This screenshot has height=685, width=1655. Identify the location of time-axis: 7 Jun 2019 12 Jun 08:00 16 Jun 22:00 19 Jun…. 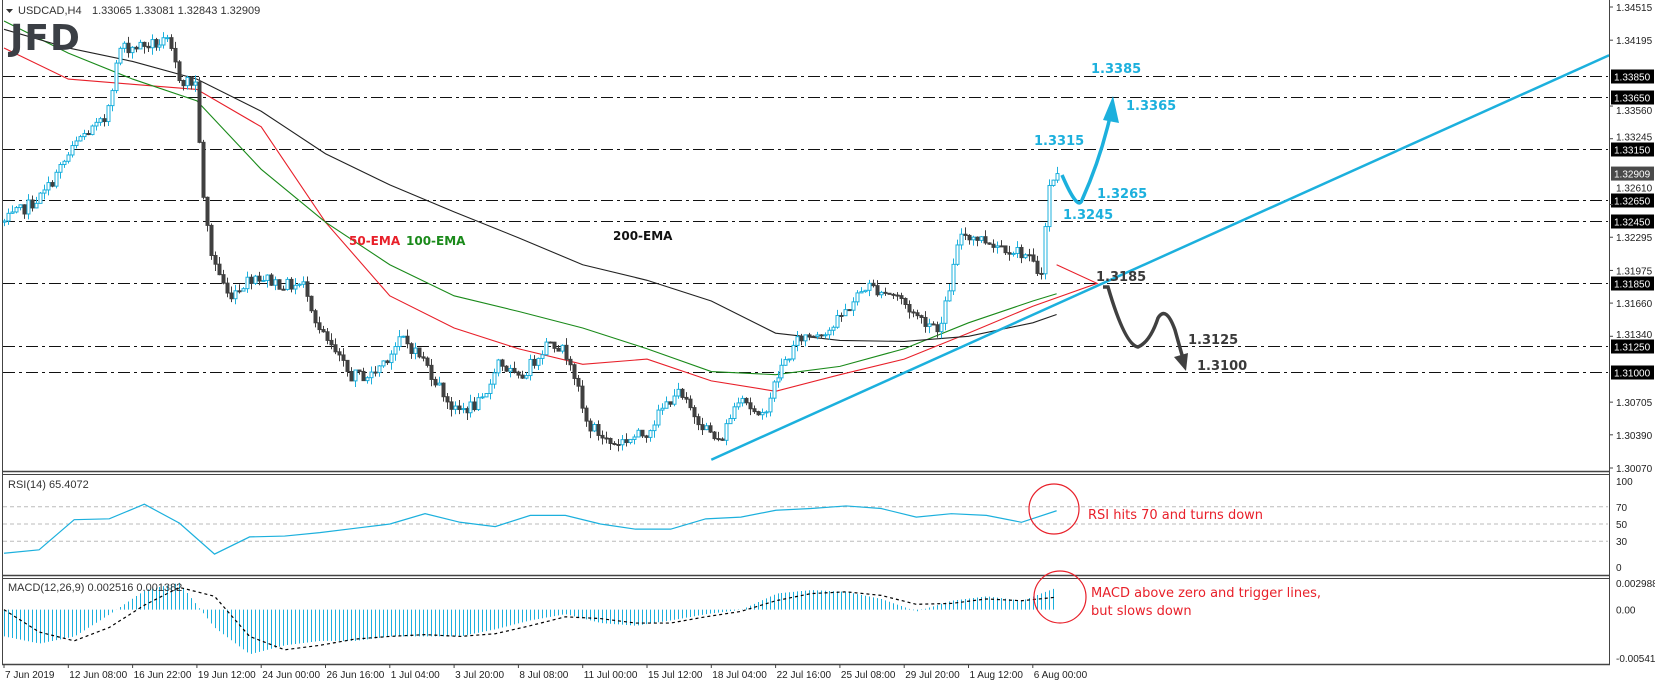
(545, 672).